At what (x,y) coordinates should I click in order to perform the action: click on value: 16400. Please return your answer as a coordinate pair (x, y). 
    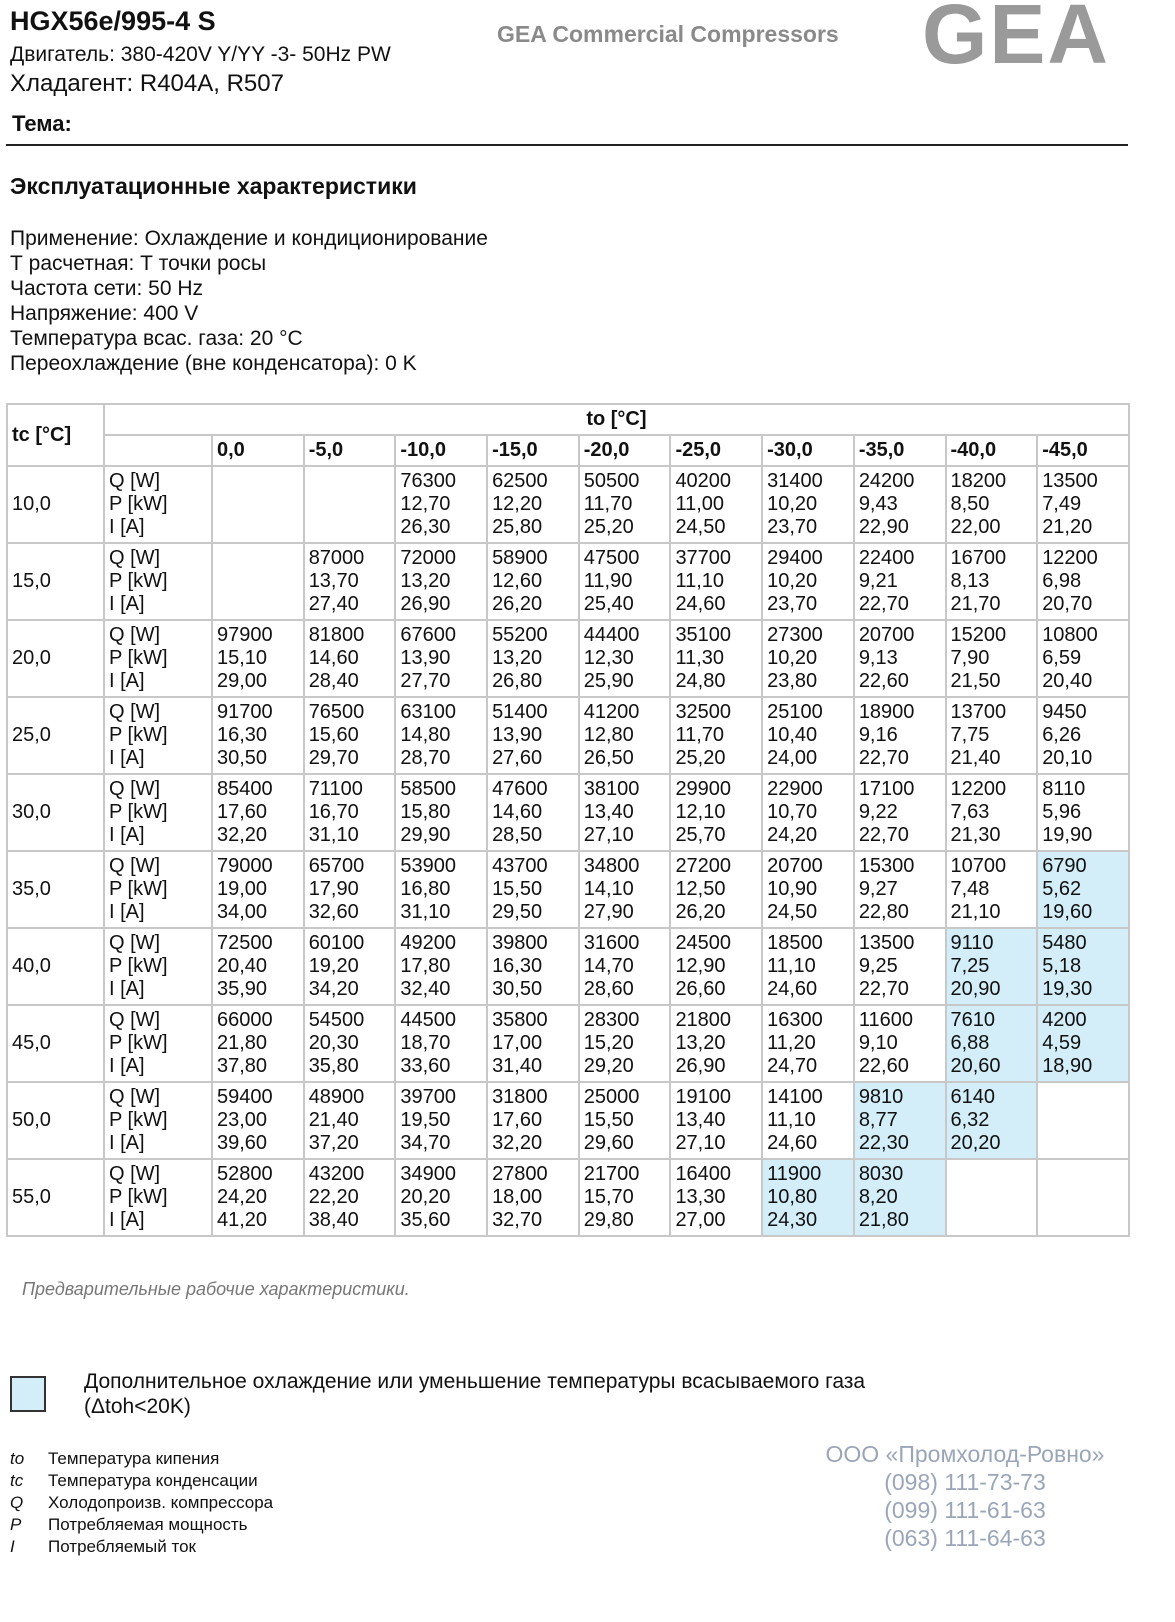
    Looking at the image, I should click on (703, 1174).